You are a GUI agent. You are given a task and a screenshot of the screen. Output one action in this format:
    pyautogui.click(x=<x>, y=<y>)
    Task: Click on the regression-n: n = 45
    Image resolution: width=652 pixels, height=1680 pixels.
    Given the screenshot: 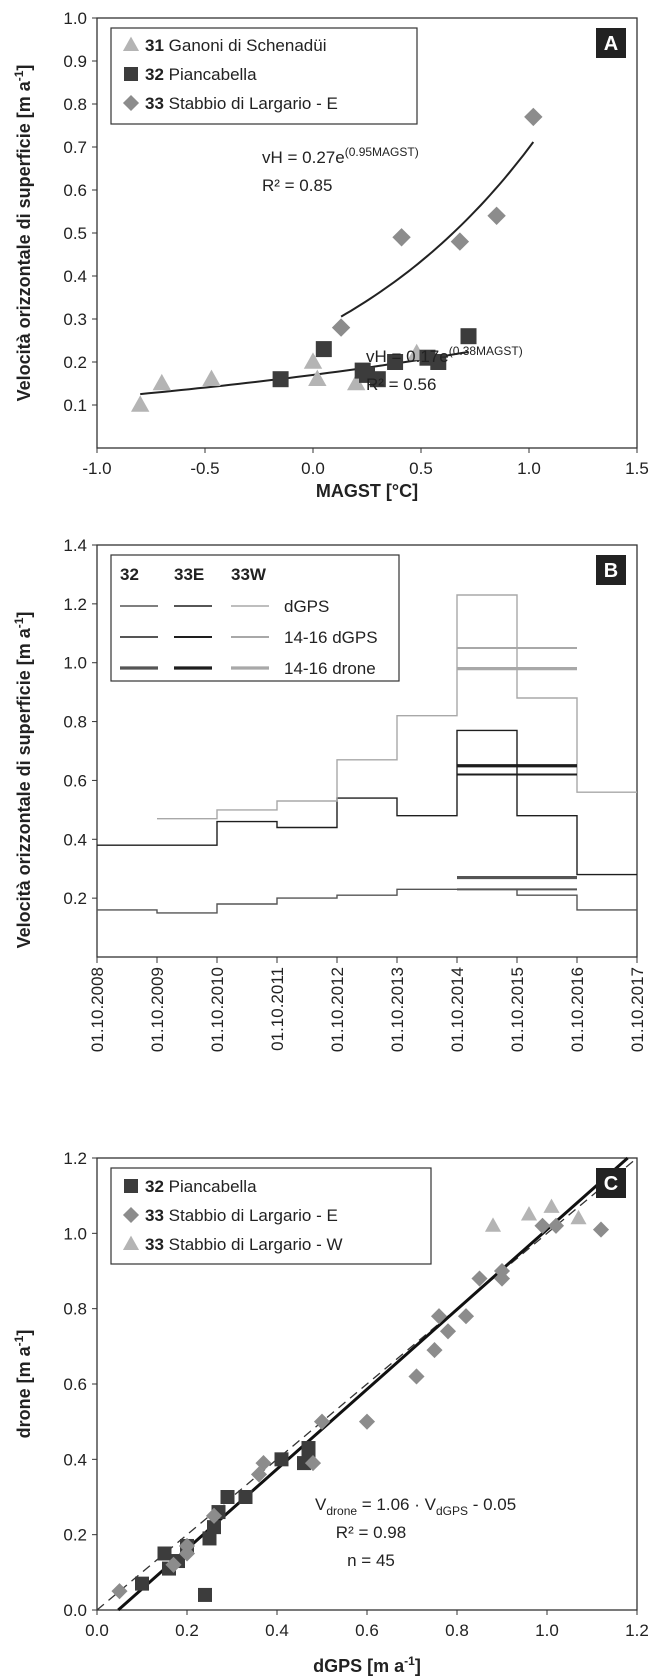 What is the action you would take?
    pyautogui.click(x=371, y=1560)
    